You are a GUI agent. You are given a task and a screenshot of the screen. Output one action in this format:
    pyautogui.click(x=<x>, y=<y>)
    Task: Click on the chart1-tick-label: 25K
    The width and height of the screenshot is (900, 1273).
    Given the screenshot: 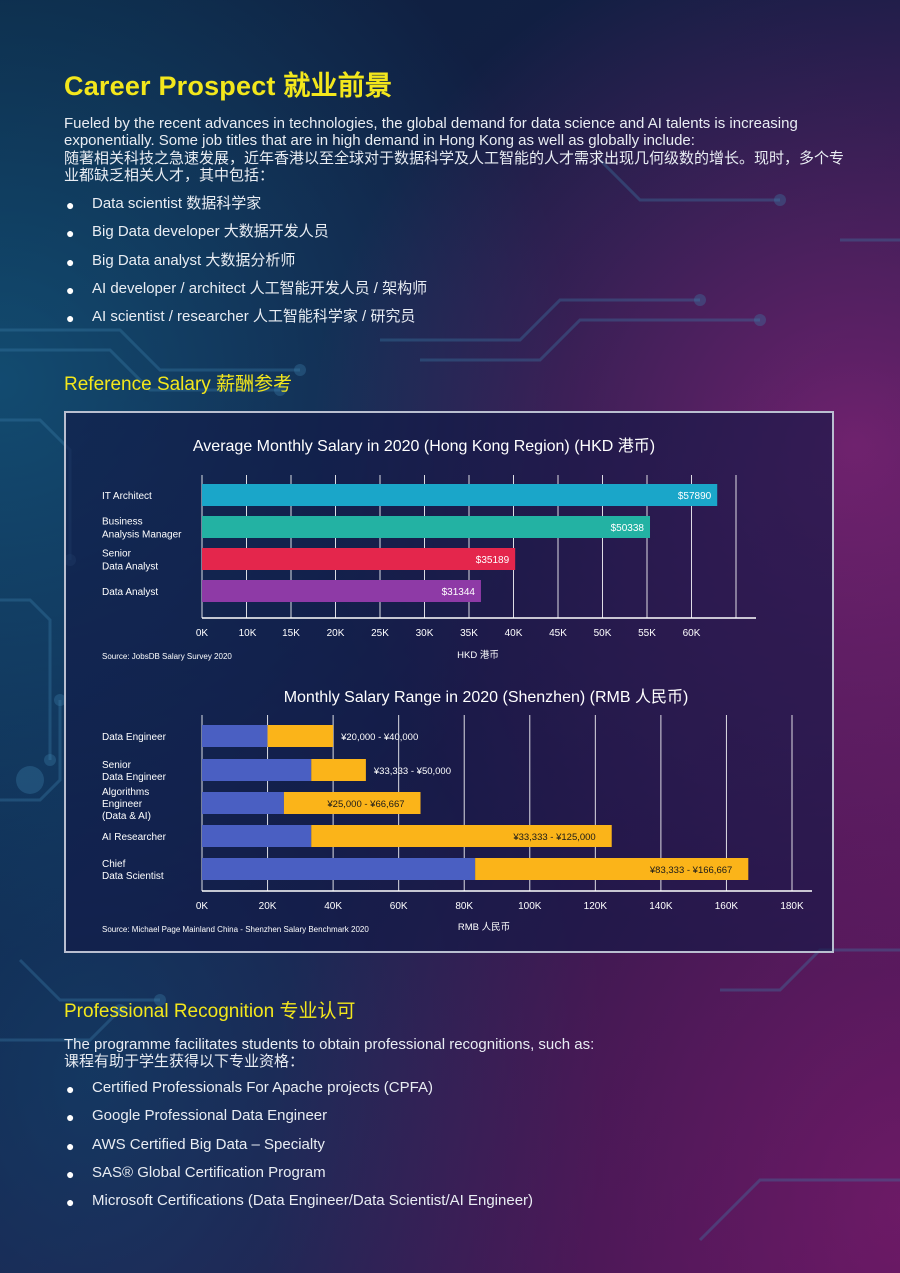 What is the action you would take?
    pyautogui.click(x=380, y=633)
    